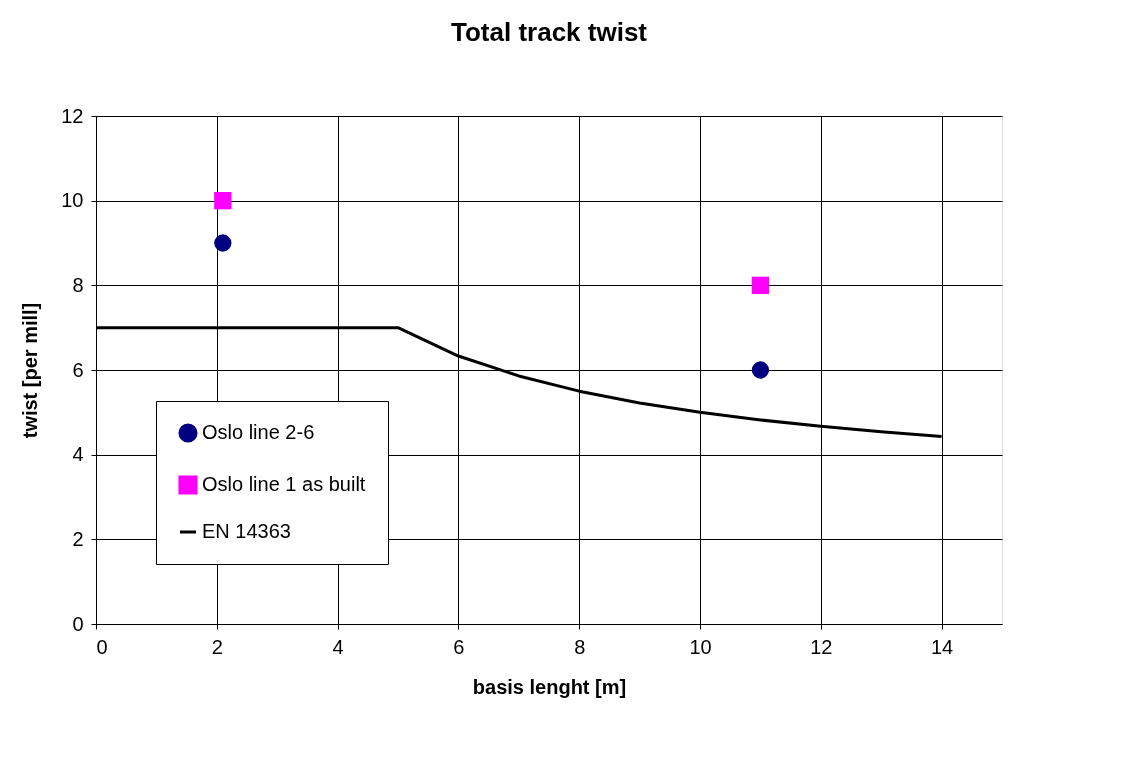 The height and width of the screenshot is (767, 1139). I want to click on x-tick-label: 12, so click(821, 646).